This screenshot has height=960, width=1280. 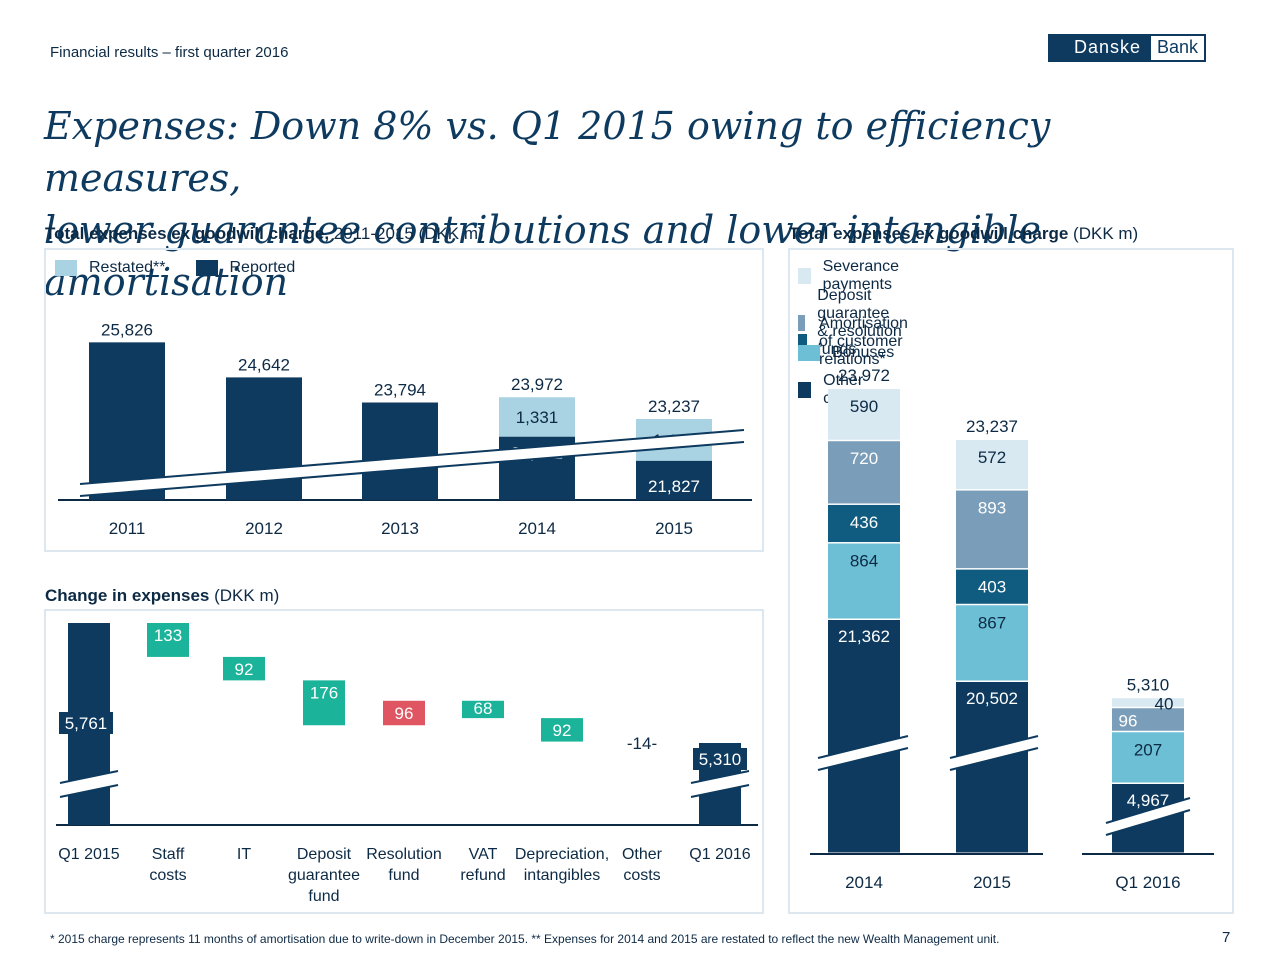 I want to click on wf-tick-staff-costs-1: costs, so click(x=167, y=875).